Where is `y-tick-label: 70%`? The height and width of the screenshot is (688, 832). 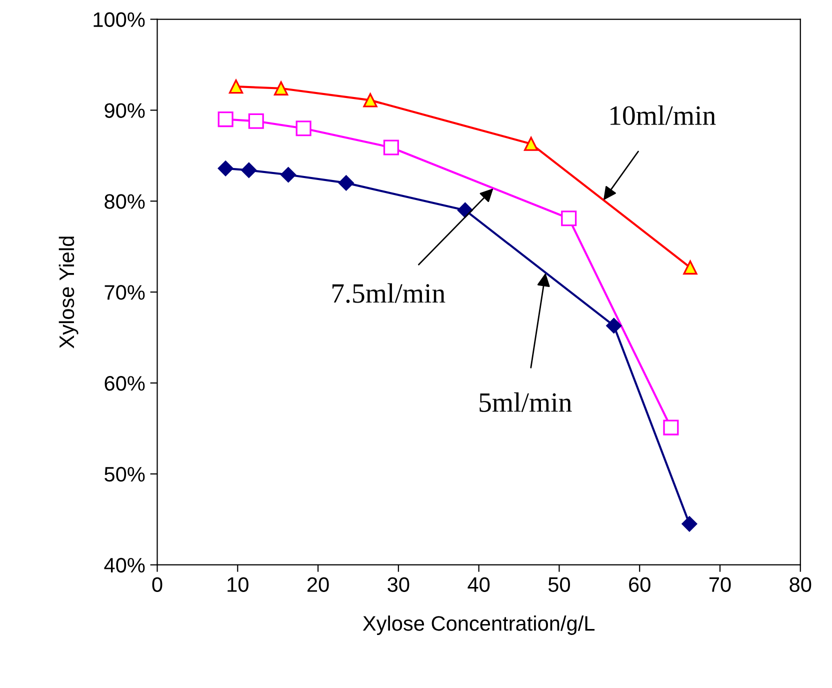 y-tick-label: 70% is located at coordinates (124, 292).